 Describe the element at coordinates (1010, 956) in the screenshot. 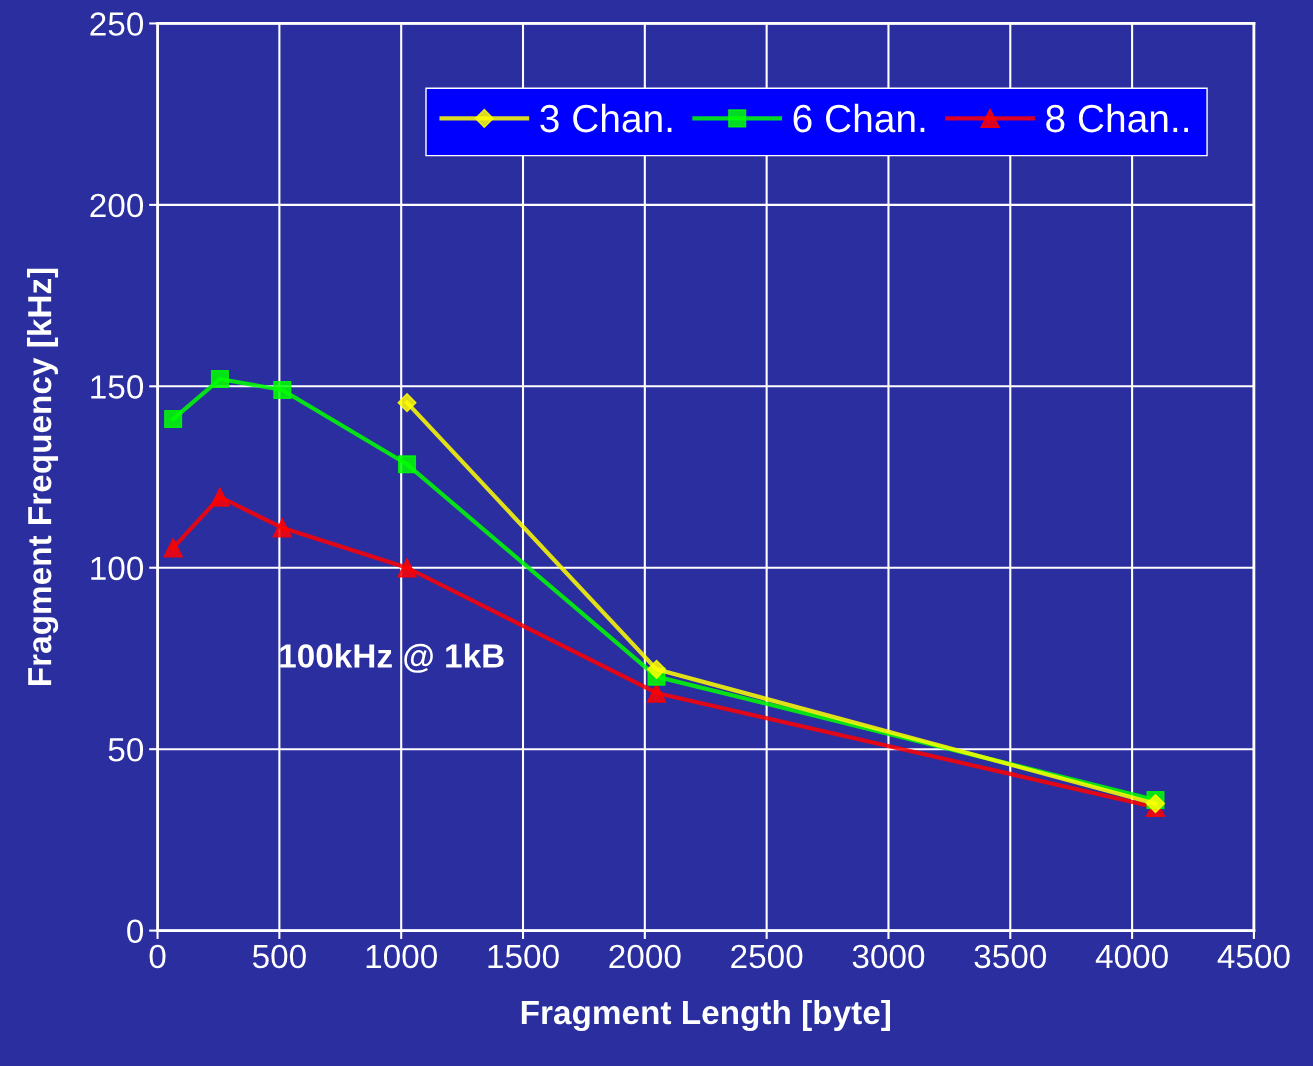

I see `x-tick-label: 3500` at that location.